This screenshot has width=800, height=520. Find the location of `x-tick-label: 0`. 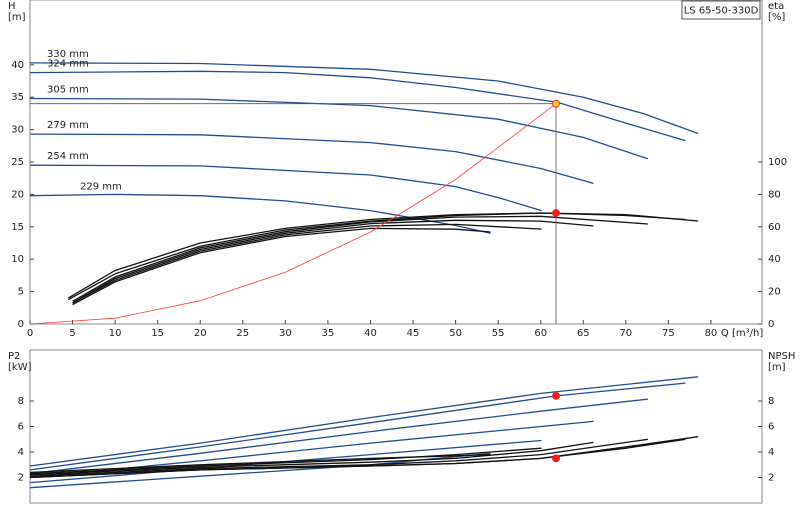

x-tick-label: 0 is located at coordinates (30, 333).